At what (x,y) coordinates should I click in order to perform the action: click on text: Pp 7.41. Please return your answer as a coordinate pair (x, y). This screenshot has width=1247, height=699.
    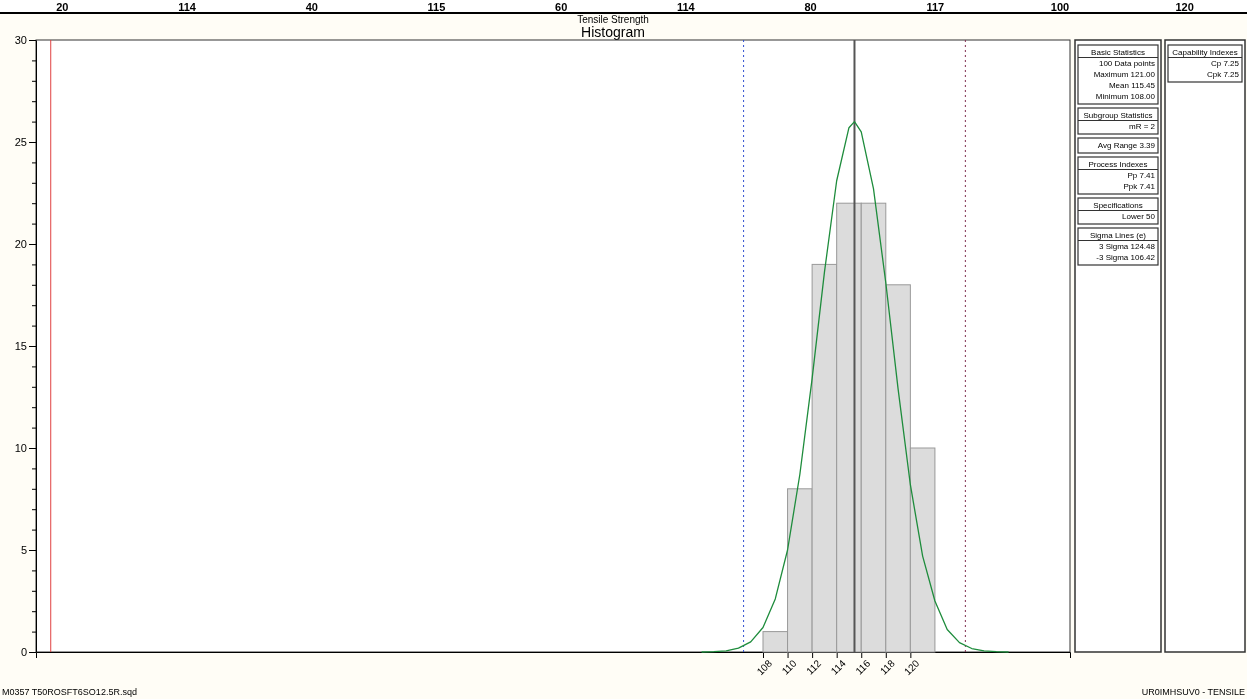
    Looking at the image, I should click on (1141, 175).